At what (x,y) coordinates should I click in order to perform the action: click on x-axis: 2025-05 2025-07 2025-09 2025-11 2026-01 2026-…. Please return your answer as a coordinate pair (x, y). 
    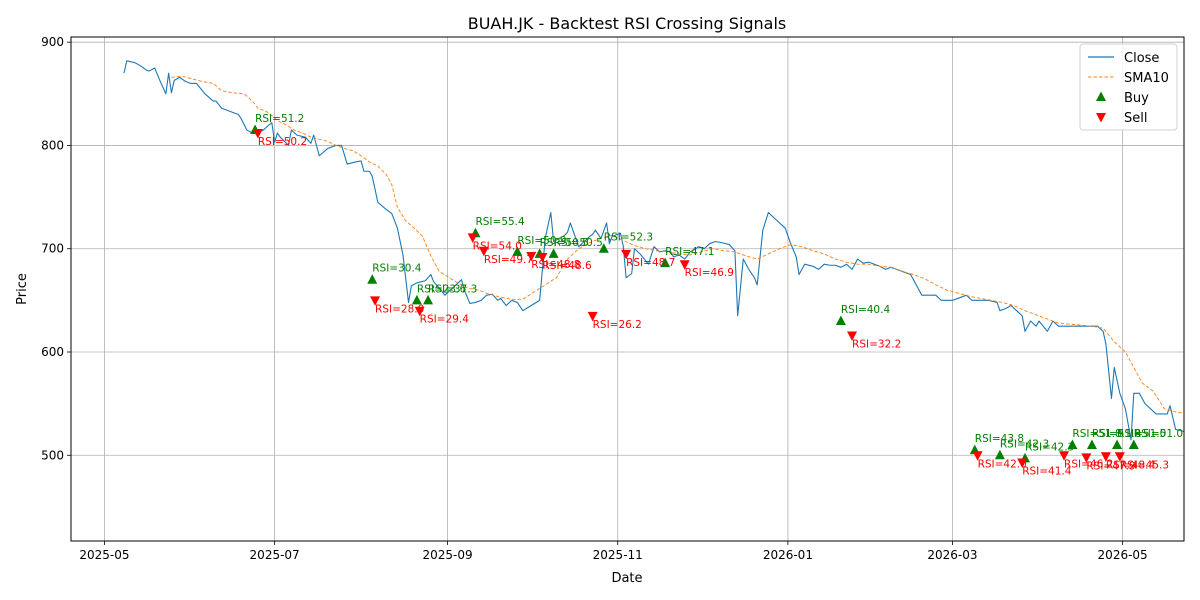
    Looking at the image, I should click on (613, 551).